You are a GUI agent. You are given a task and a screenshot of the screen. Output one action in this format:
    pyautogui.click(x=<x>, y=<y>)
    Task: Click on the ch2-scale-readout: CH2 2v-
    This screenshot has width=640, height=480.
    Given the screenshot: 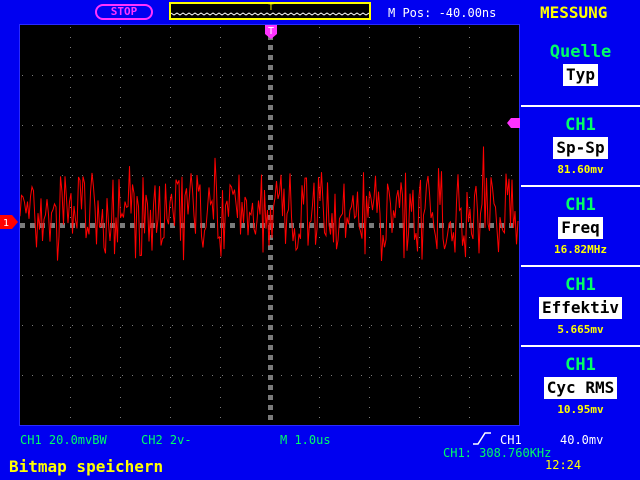 What is the action you would take?
    pyautogui.click(x=166, y=440)
    